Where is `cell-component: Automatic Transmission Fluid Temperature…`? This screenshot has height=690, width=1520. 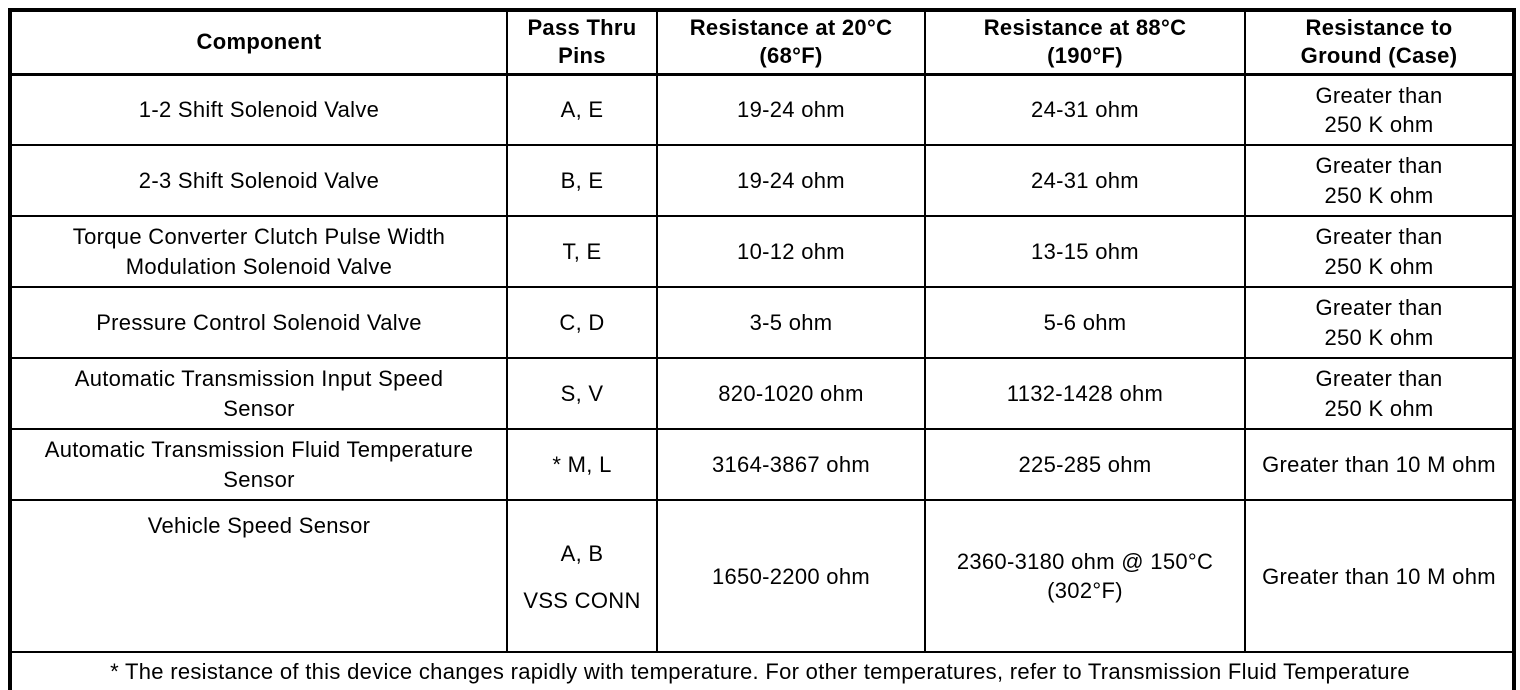 cell-component: Automatic Transmission Fluid Temperature… is located at coordinates (258, 464).